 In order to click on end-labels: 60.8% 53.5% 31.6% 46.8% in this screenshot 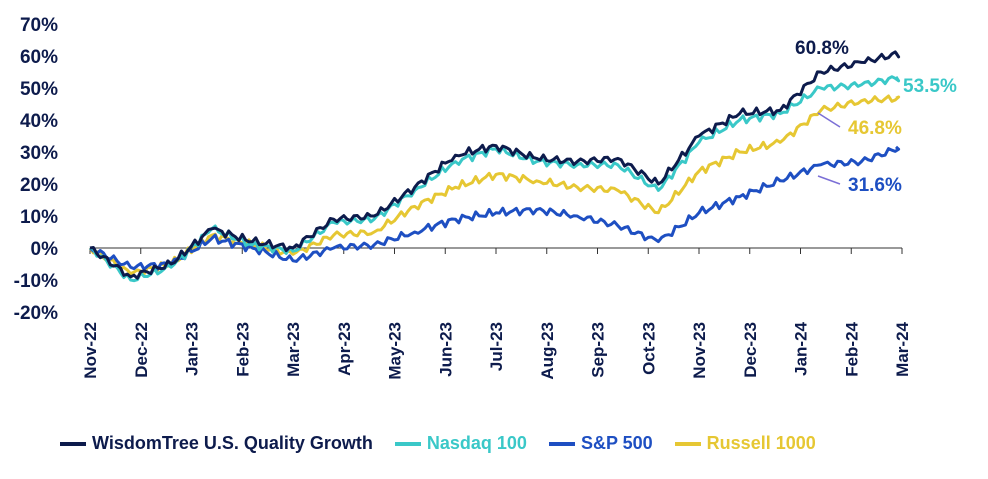, I will do `click(876, 117)`.